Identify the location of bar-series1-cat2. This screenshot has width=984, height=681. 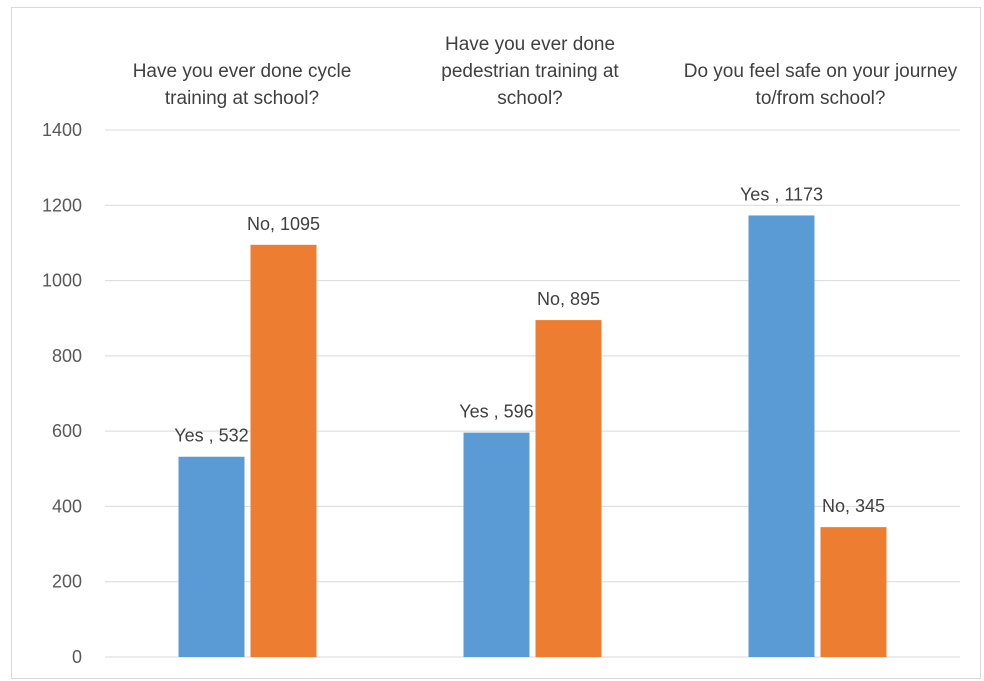
(853, 592).